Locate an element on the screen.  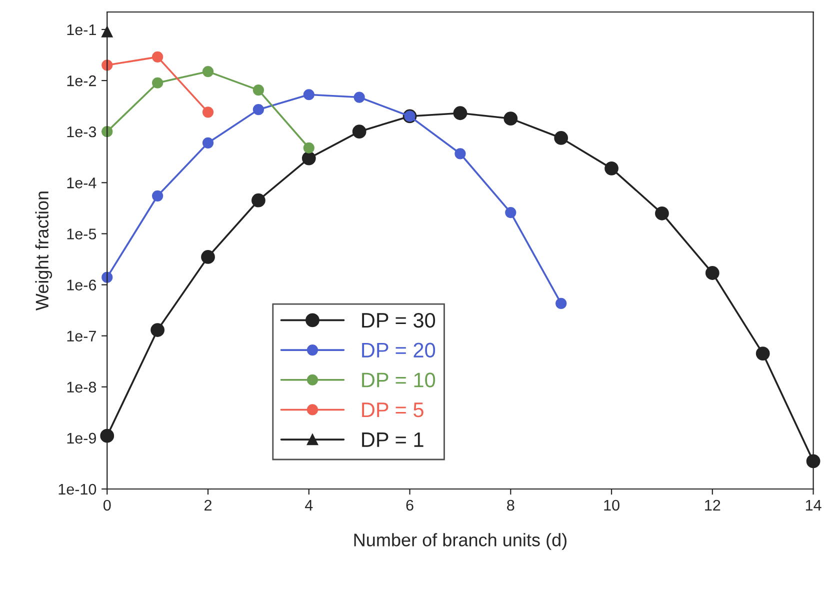
x-tick-label: 0 is located at coordinates (107, 505).